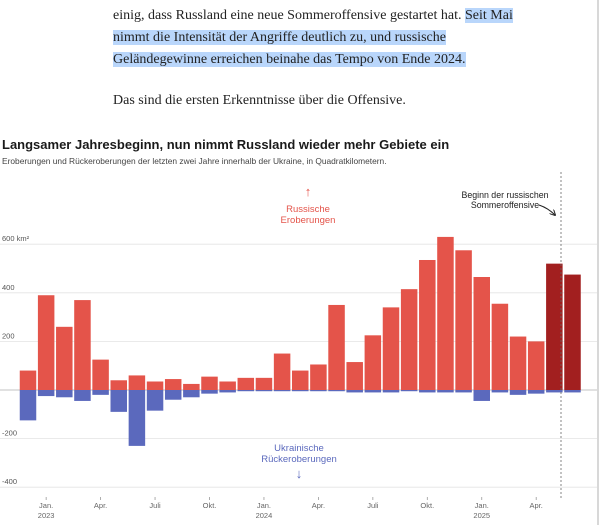 The image size is (599, 525). I want to click on article-highlight-start: Seit Mai, so click(489, 15).